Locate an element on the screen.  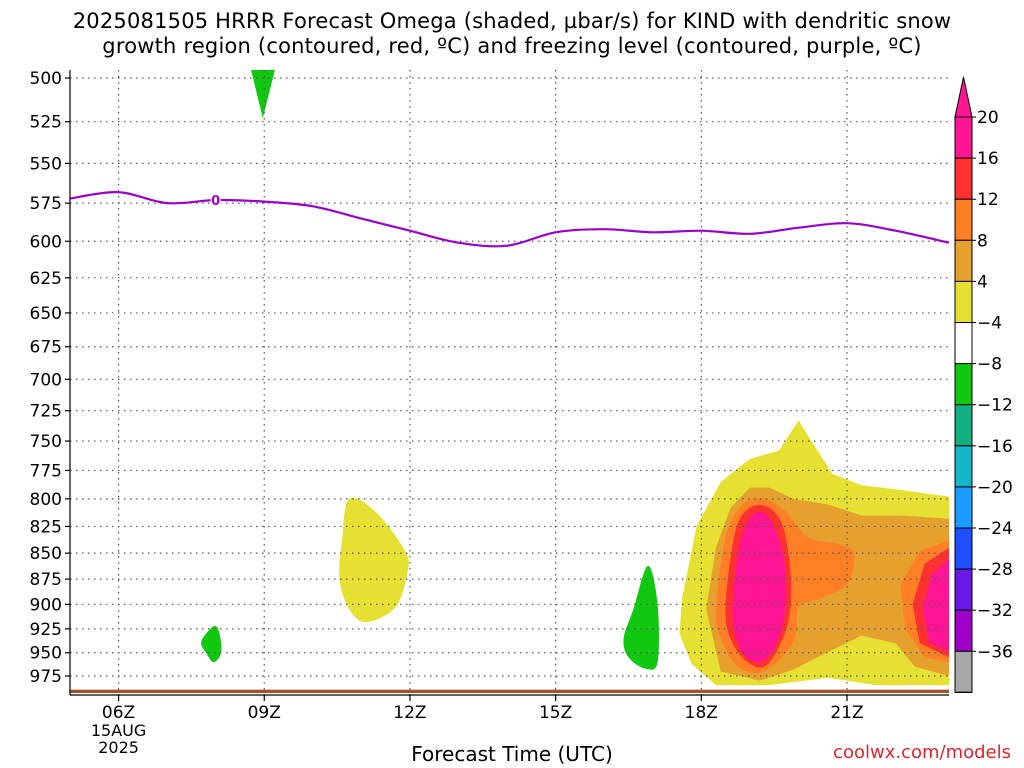
colorbar-tick-label-3: 8 is located at coordinates (982, 241).